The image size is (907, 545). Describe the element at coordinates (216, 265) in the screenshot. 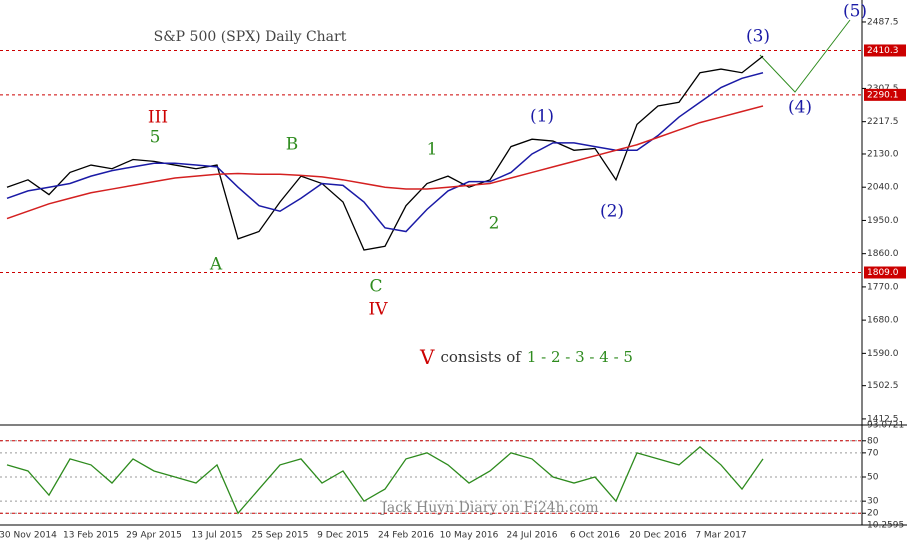

I see `wave-label: A` at that location.